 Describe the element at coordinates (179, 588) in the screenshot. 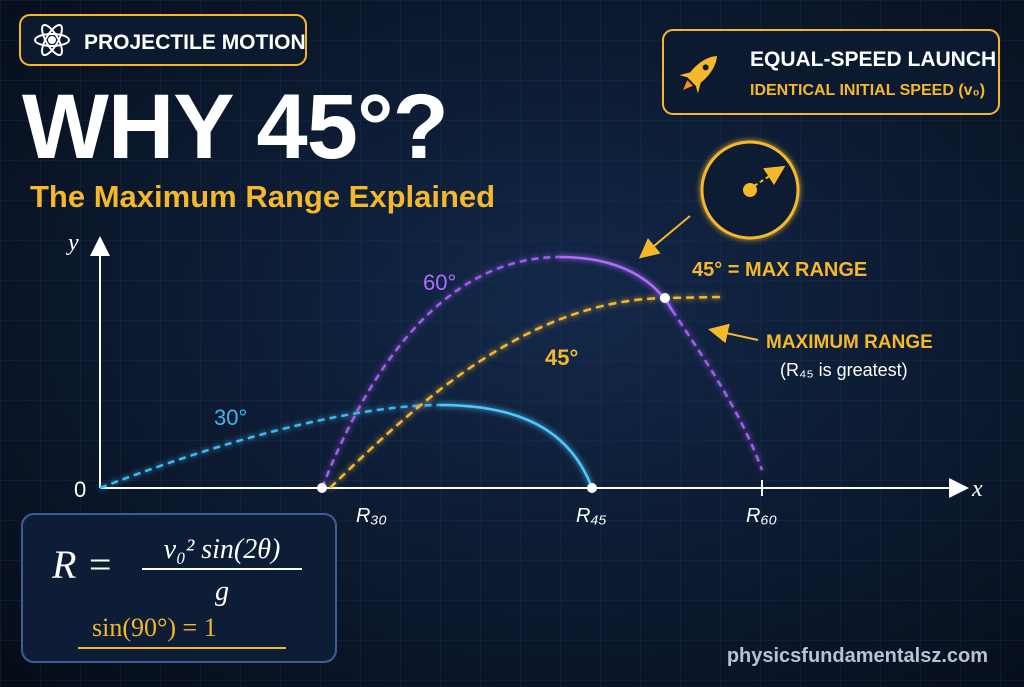

I see `formula-box` at that location.